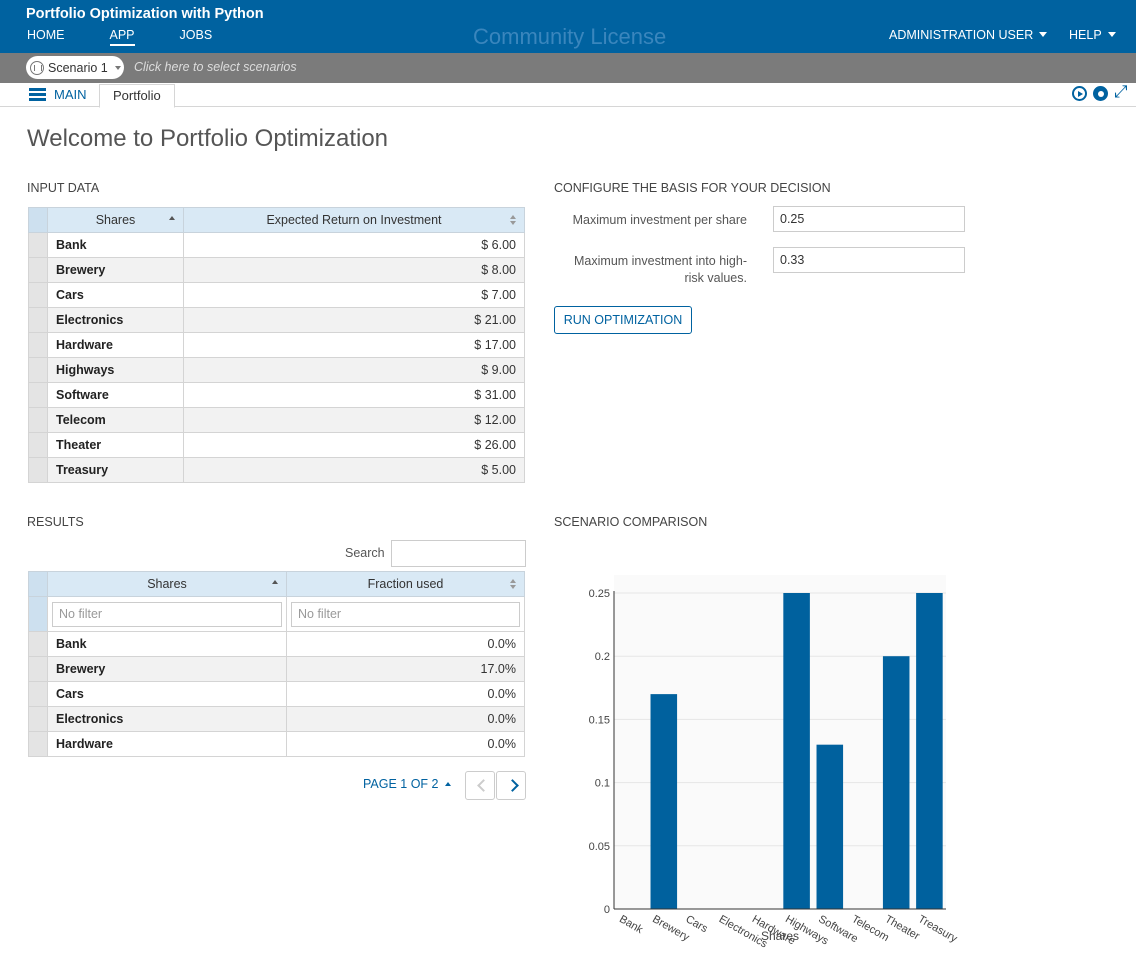  What do you see at coordinates (1121, 92) in the screenshot?
I see `expand-icon` at bounding box center [1121, 92].